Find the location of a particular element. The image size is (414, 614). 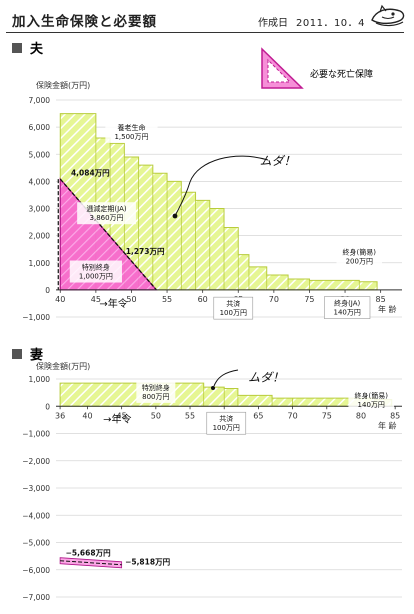

cartoon-mascot-icon is located at coordinates (388, 15).